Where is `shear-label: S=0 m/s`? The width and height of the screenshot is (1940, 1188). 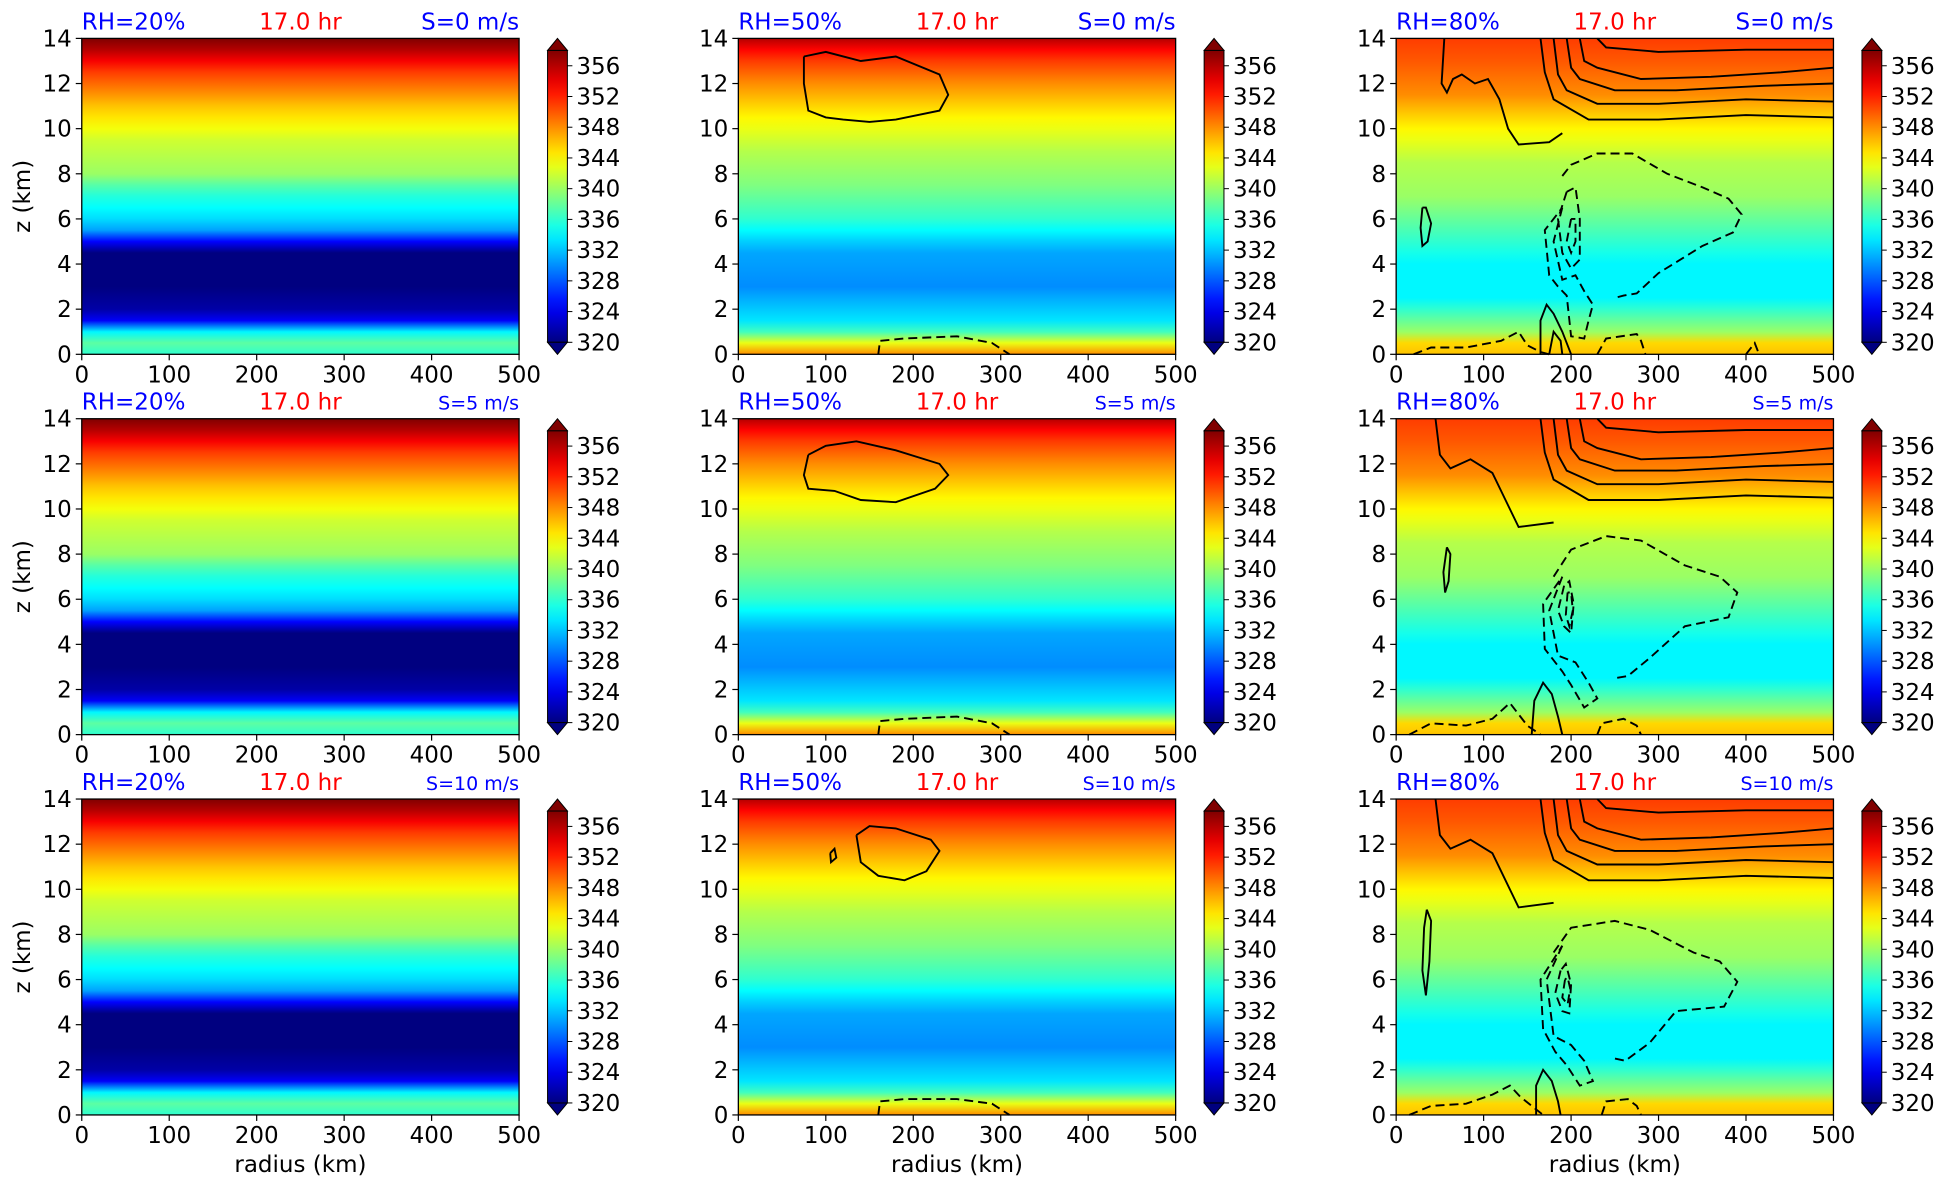
shear-label: S=0 m/s is located at coordinates (1127, 22).